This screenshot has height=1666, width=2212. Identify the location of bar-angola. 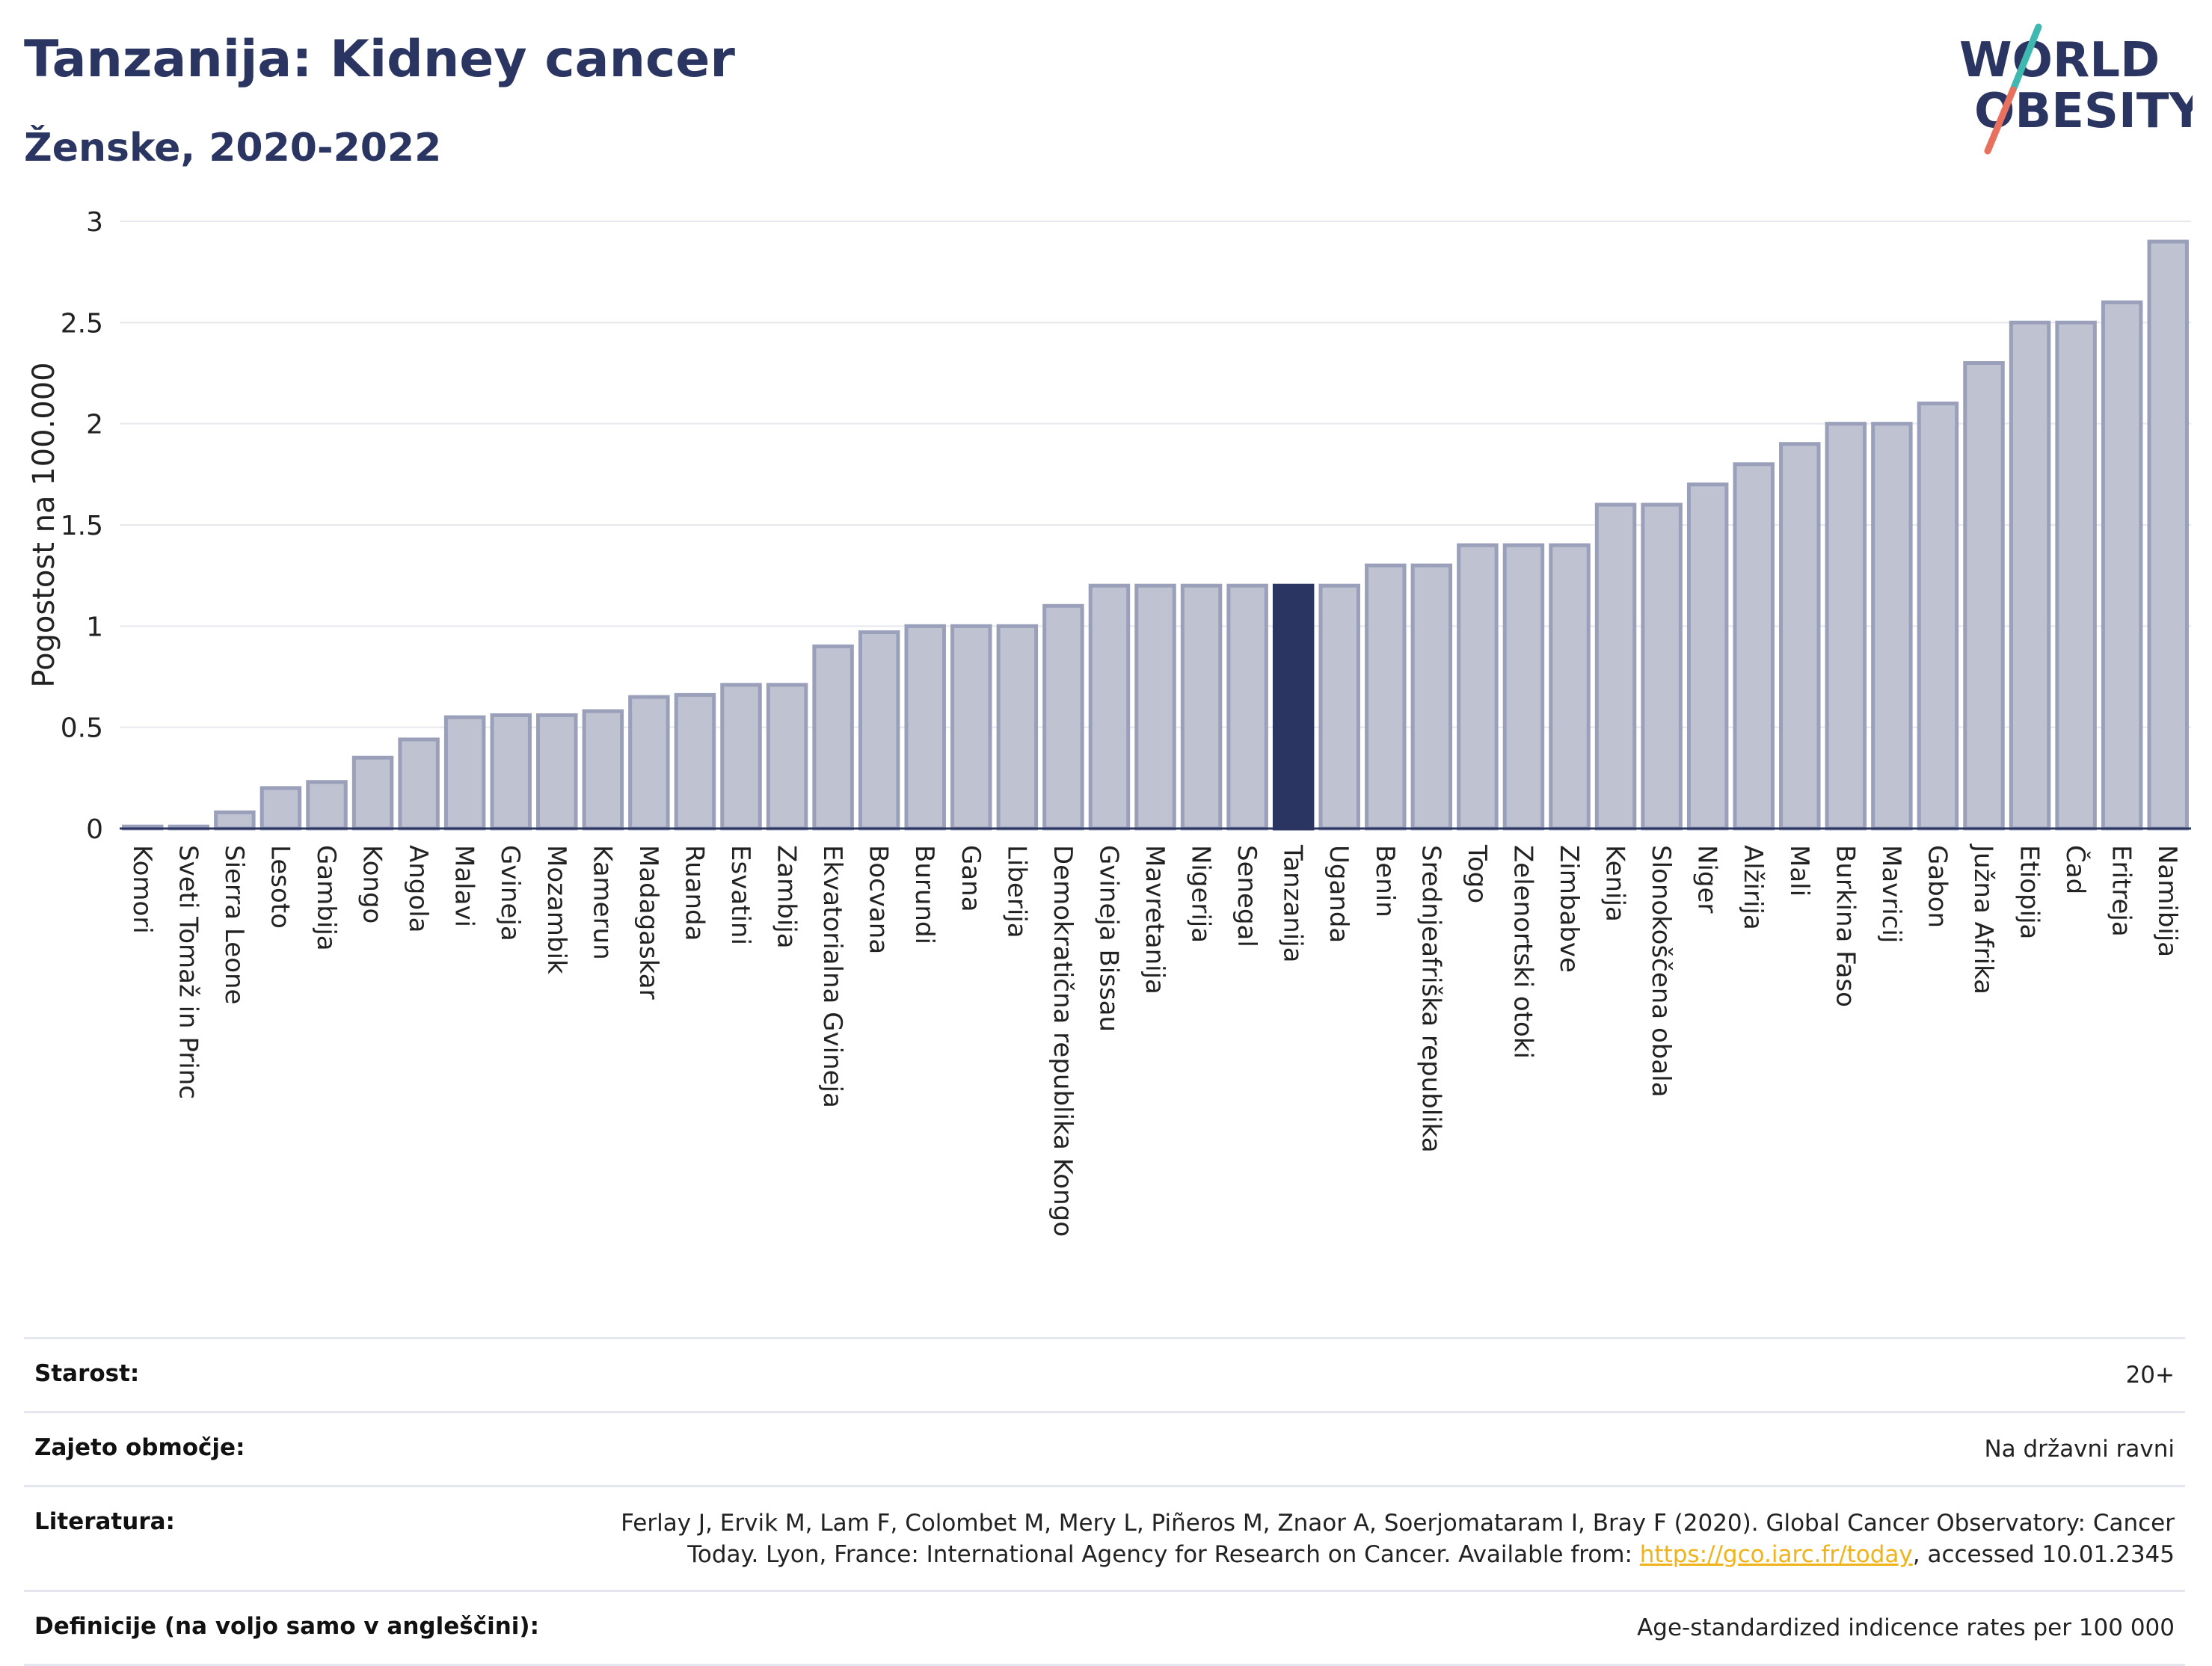
(419, 784).